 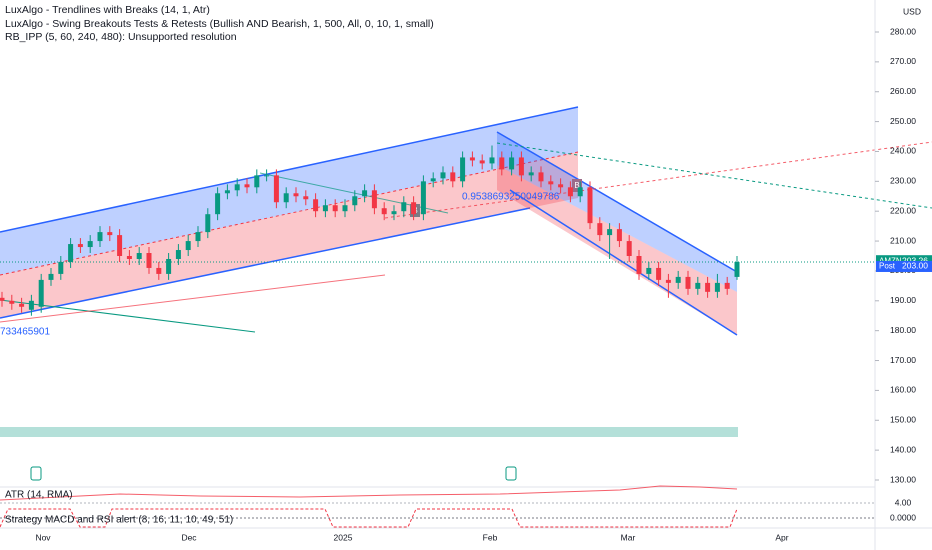 What do you see at coordinates (903, 240) in the screenshot?
I see `y-tick-label: 210.00` at bounding box center [903, 240].